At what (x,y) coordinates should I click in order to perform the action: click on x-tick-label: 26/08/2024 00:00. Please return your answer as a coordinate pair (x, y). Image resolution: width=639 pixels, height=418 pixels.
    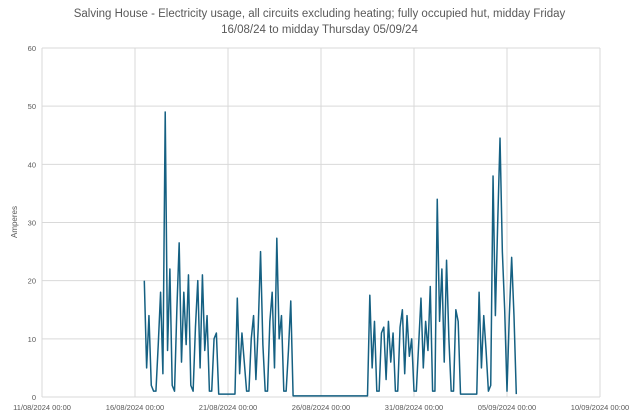
    Looking at the image, I should click on (321, 407).